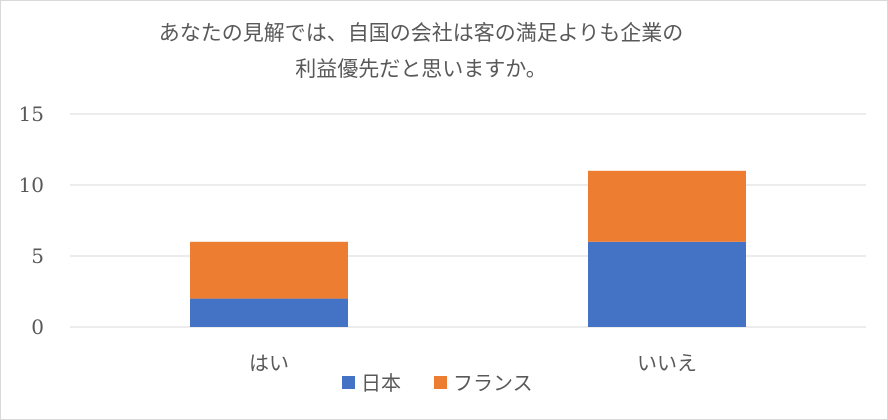 This screenshot has height=420, width=888. What do you see at coordinates (421, 69) in the screenshot?
I see `chart-title-line-2: 利益優先だと思いますか。` at bounding box center [421, 69].